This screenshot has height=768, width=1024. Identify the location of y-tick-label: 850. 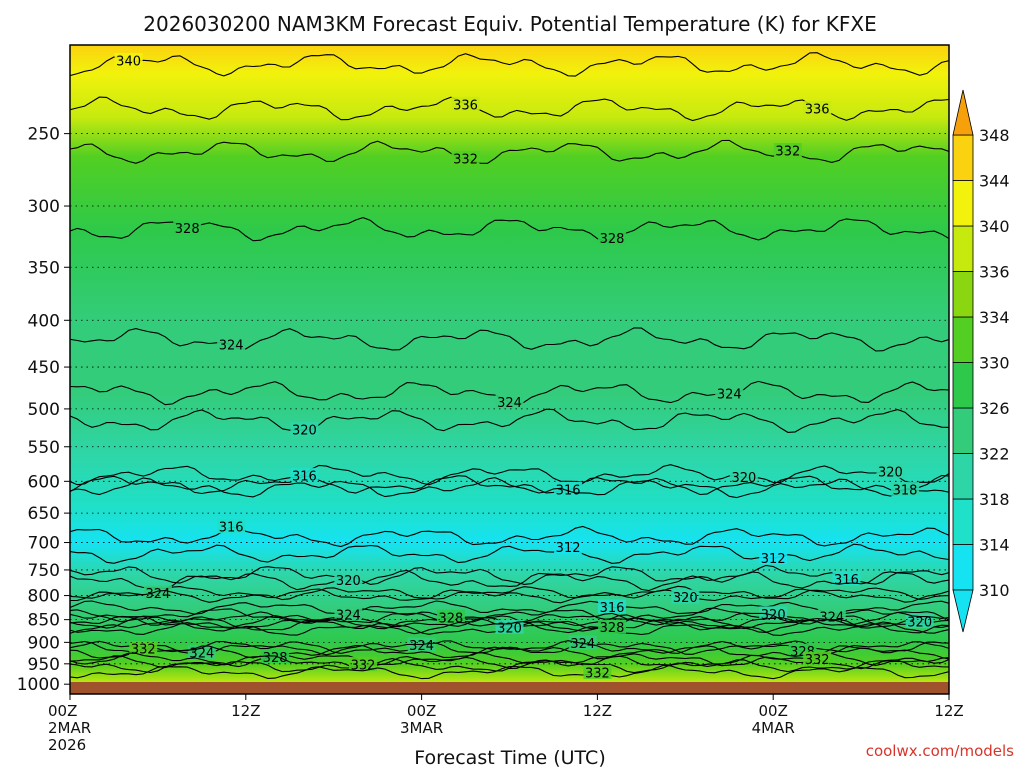
(44, 621).